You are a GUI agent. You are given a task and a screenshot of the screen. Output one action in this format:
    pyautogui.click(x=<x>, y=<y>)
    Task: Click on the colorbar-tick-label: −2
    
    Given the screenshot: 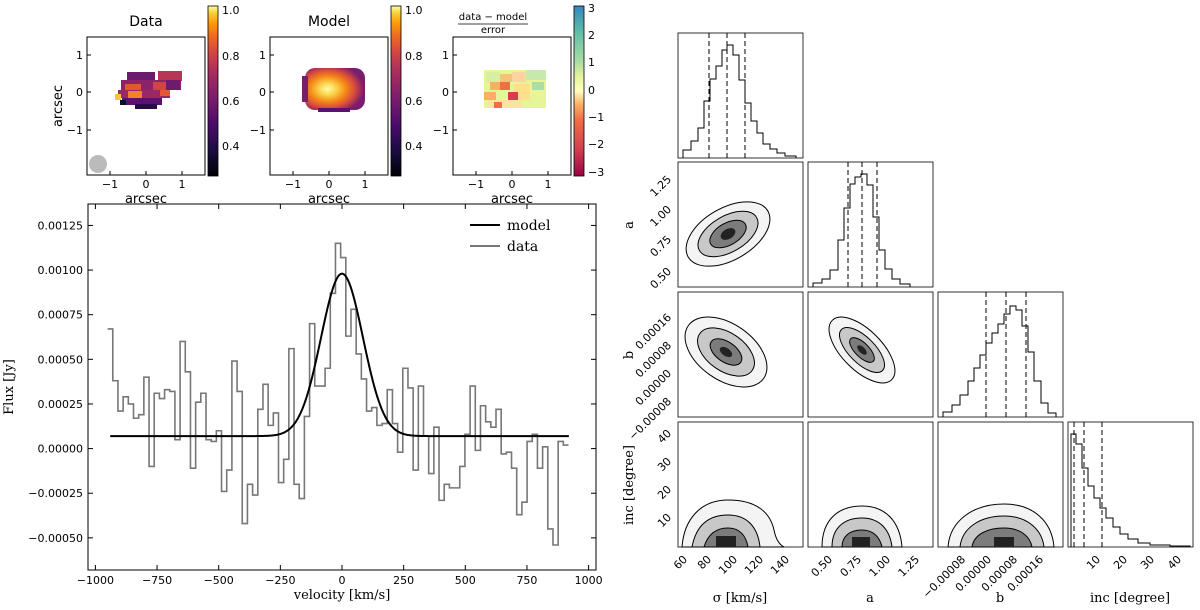 What is the action you would take?
    pyautogui.click(x=596, y=144)
    